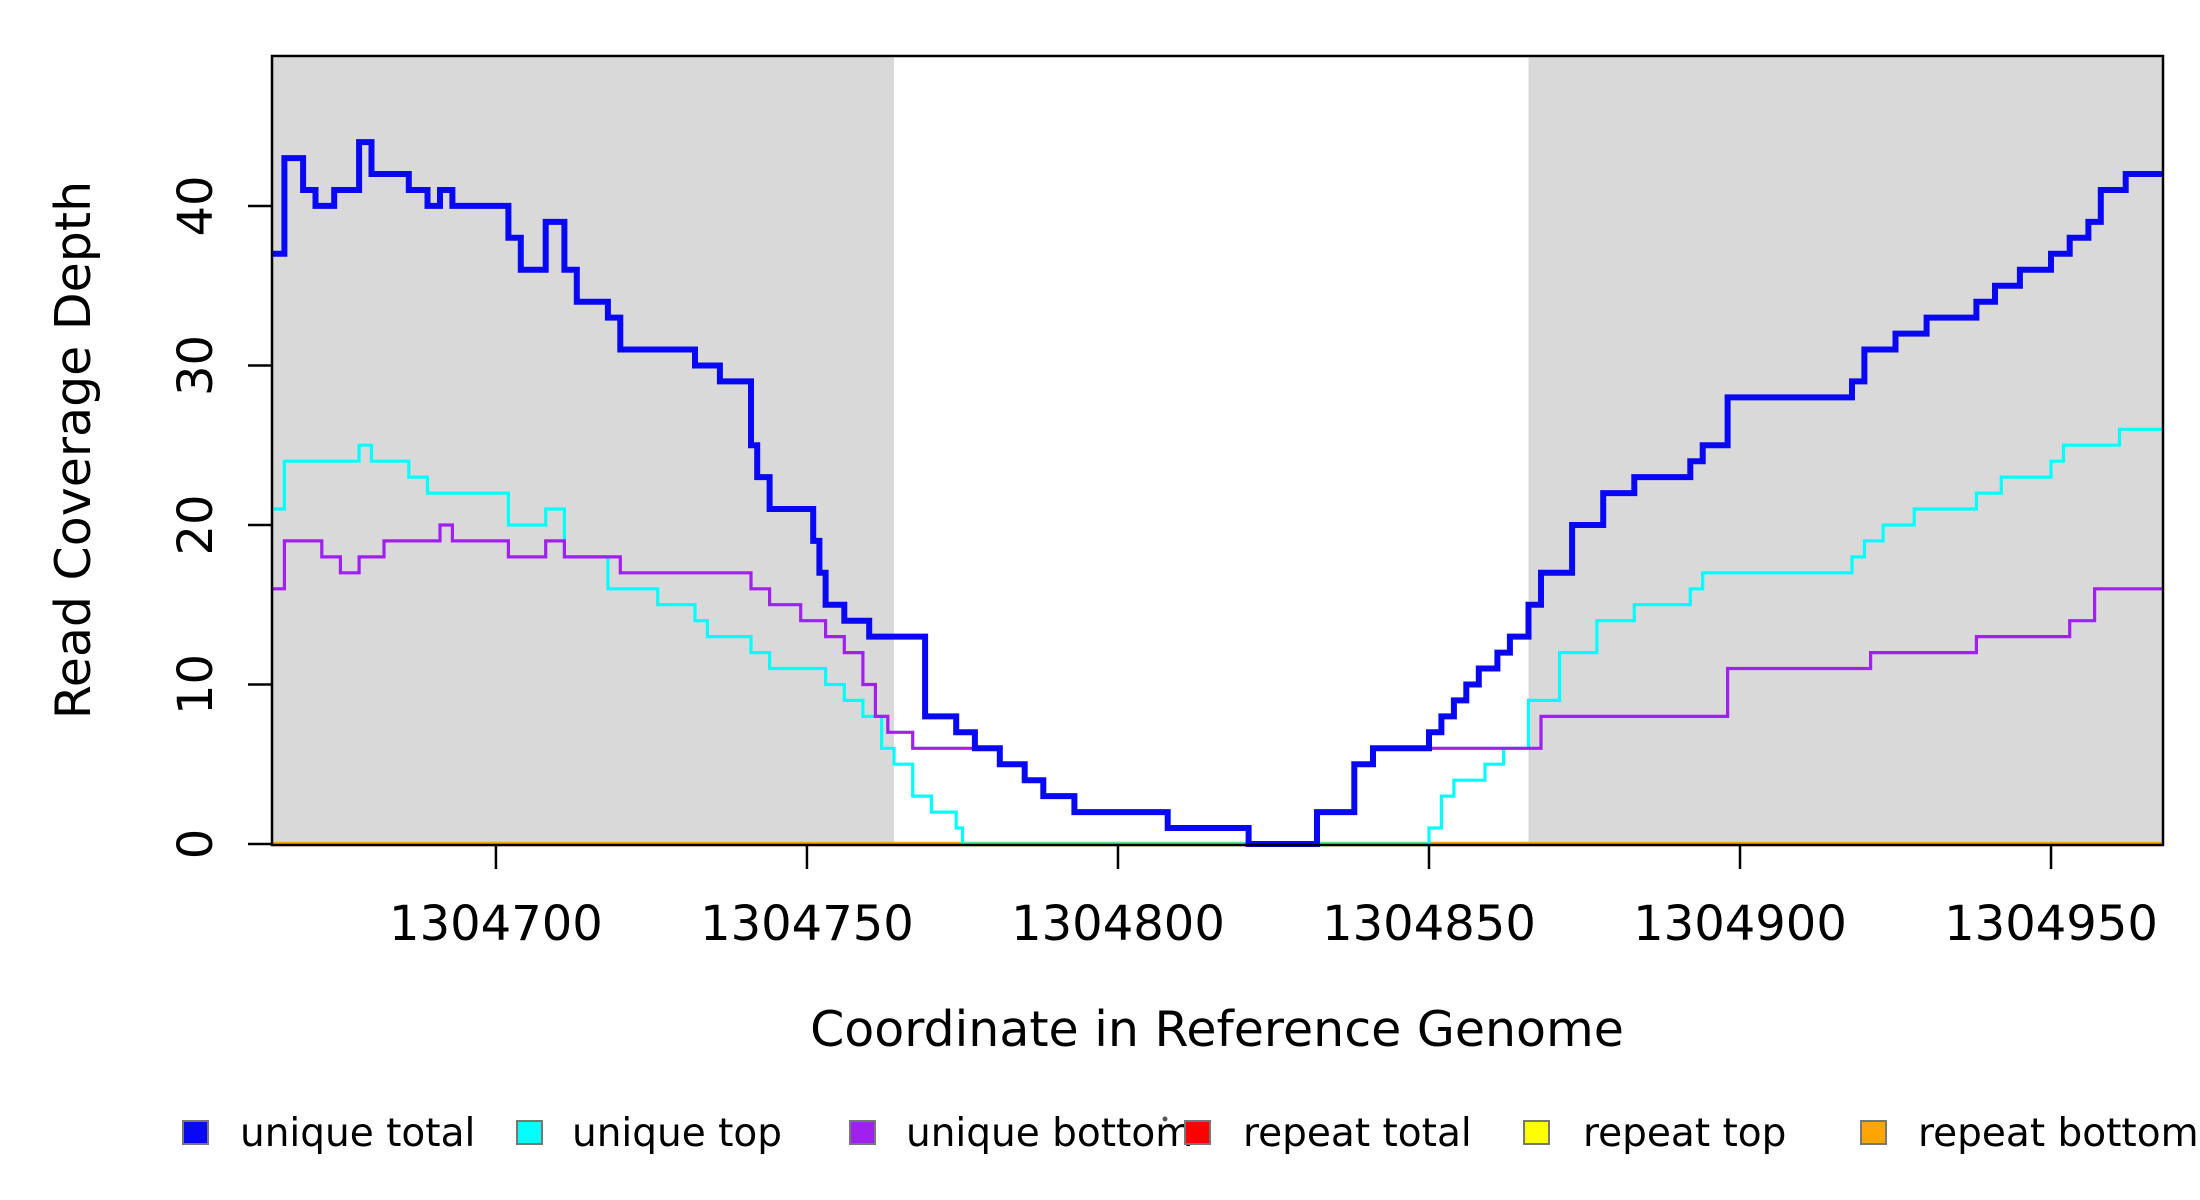  I want to click on x-tick-label: 1304950, so click(2051, 924).